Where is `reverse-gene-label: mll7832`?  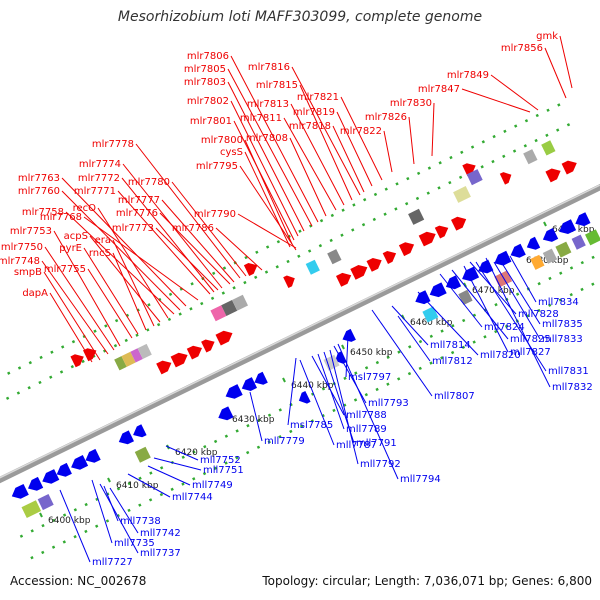 reverse-gene-label: mll7832 is located at coordinates (572, 387).